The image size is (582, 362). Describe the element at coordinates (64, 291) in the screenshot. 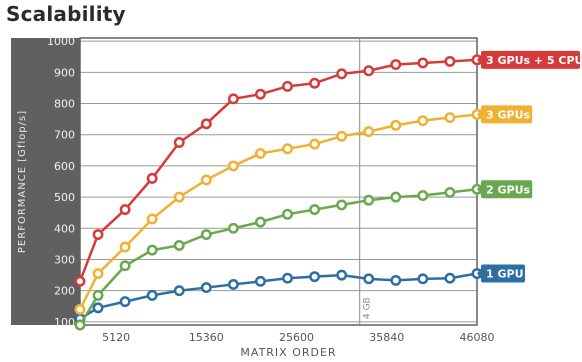

I see `y-tick-label: 200` at that location.